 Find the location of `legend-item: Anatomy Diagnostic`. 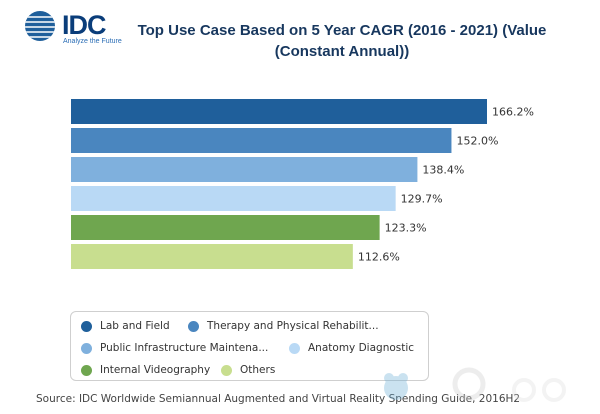

legend-item: Anatomy Diagnostic is located at coordinates (351, 348).